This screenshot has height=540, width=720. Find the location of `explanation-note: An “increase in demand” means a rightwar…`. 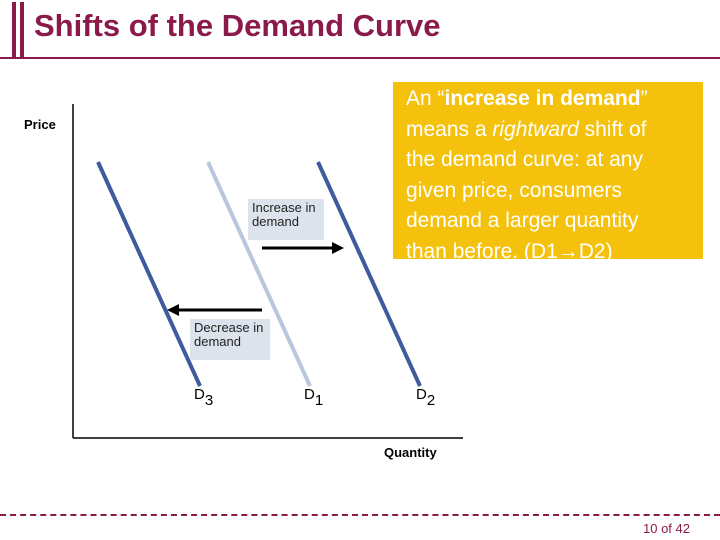

explanation-note: An “increase in demand” means a rightwar… is located at coordinates (548, 172).